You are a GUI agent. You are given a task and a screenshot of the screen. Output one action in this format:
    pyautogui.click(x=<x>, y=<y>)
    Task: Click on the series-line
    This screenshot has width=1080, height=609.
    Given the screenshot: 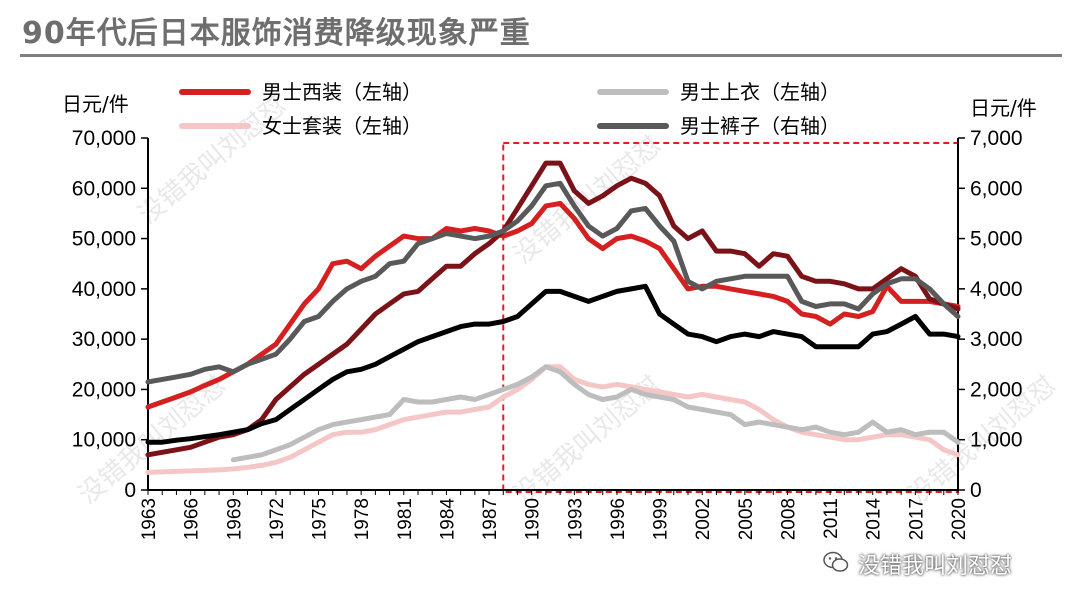 What is the action you would take?
    pyautogui.click(x=595, y=413)
    